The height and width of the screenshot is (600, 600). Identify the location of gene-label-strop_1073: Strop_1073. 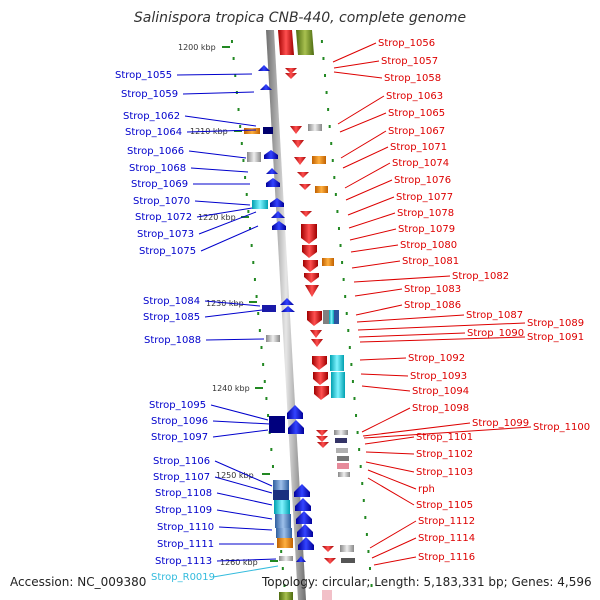
(165, 234).